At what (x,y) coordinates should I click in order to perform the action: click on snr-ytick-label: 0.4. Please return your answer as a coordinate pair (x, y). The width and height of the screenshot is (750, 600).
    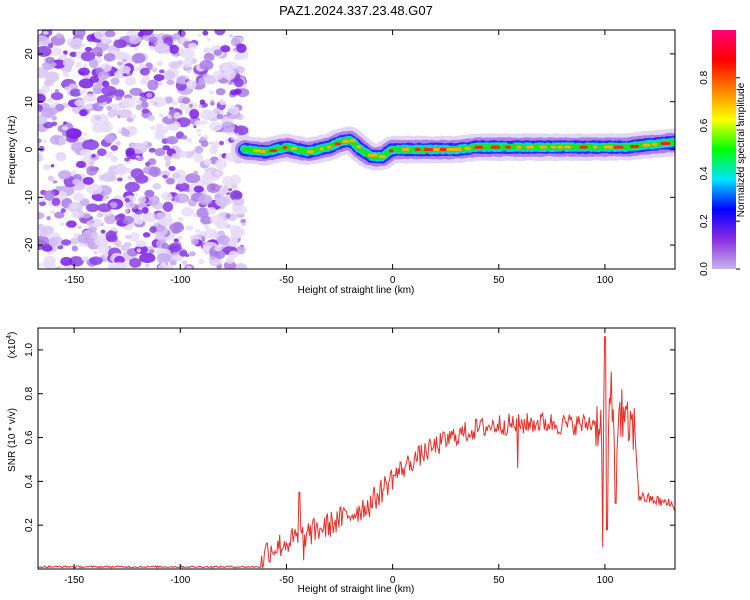
    Looking at the image, I should click on (29, 481).